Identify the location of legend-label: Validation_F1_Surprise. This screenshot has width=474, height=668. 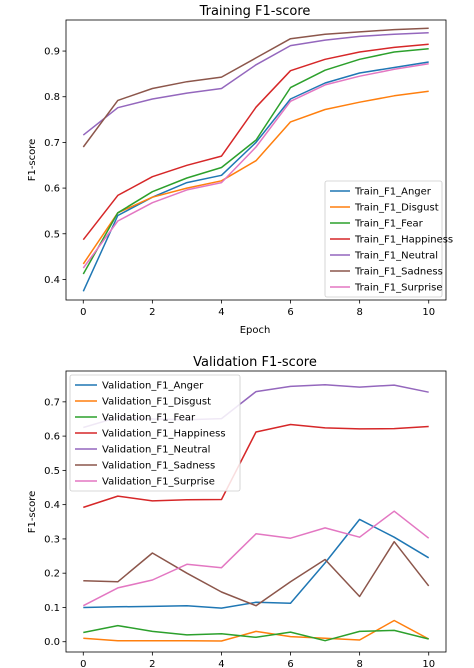
(158, 482).